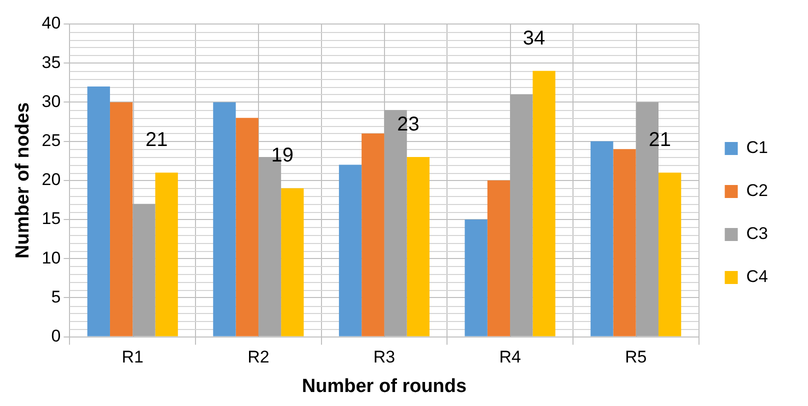 Image resolution: width=808 pixels, height=406 pixels. I want to click on x-tick-label: R5, so click(635, 357).